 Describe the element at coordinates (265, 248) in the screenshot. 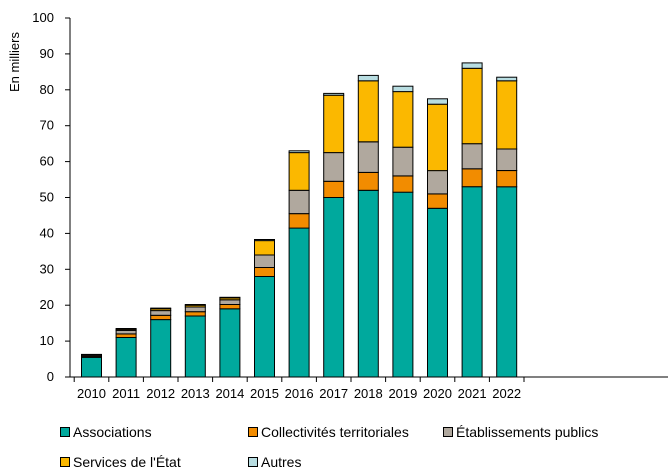

I see `bar-2015-services-etat` at that location.